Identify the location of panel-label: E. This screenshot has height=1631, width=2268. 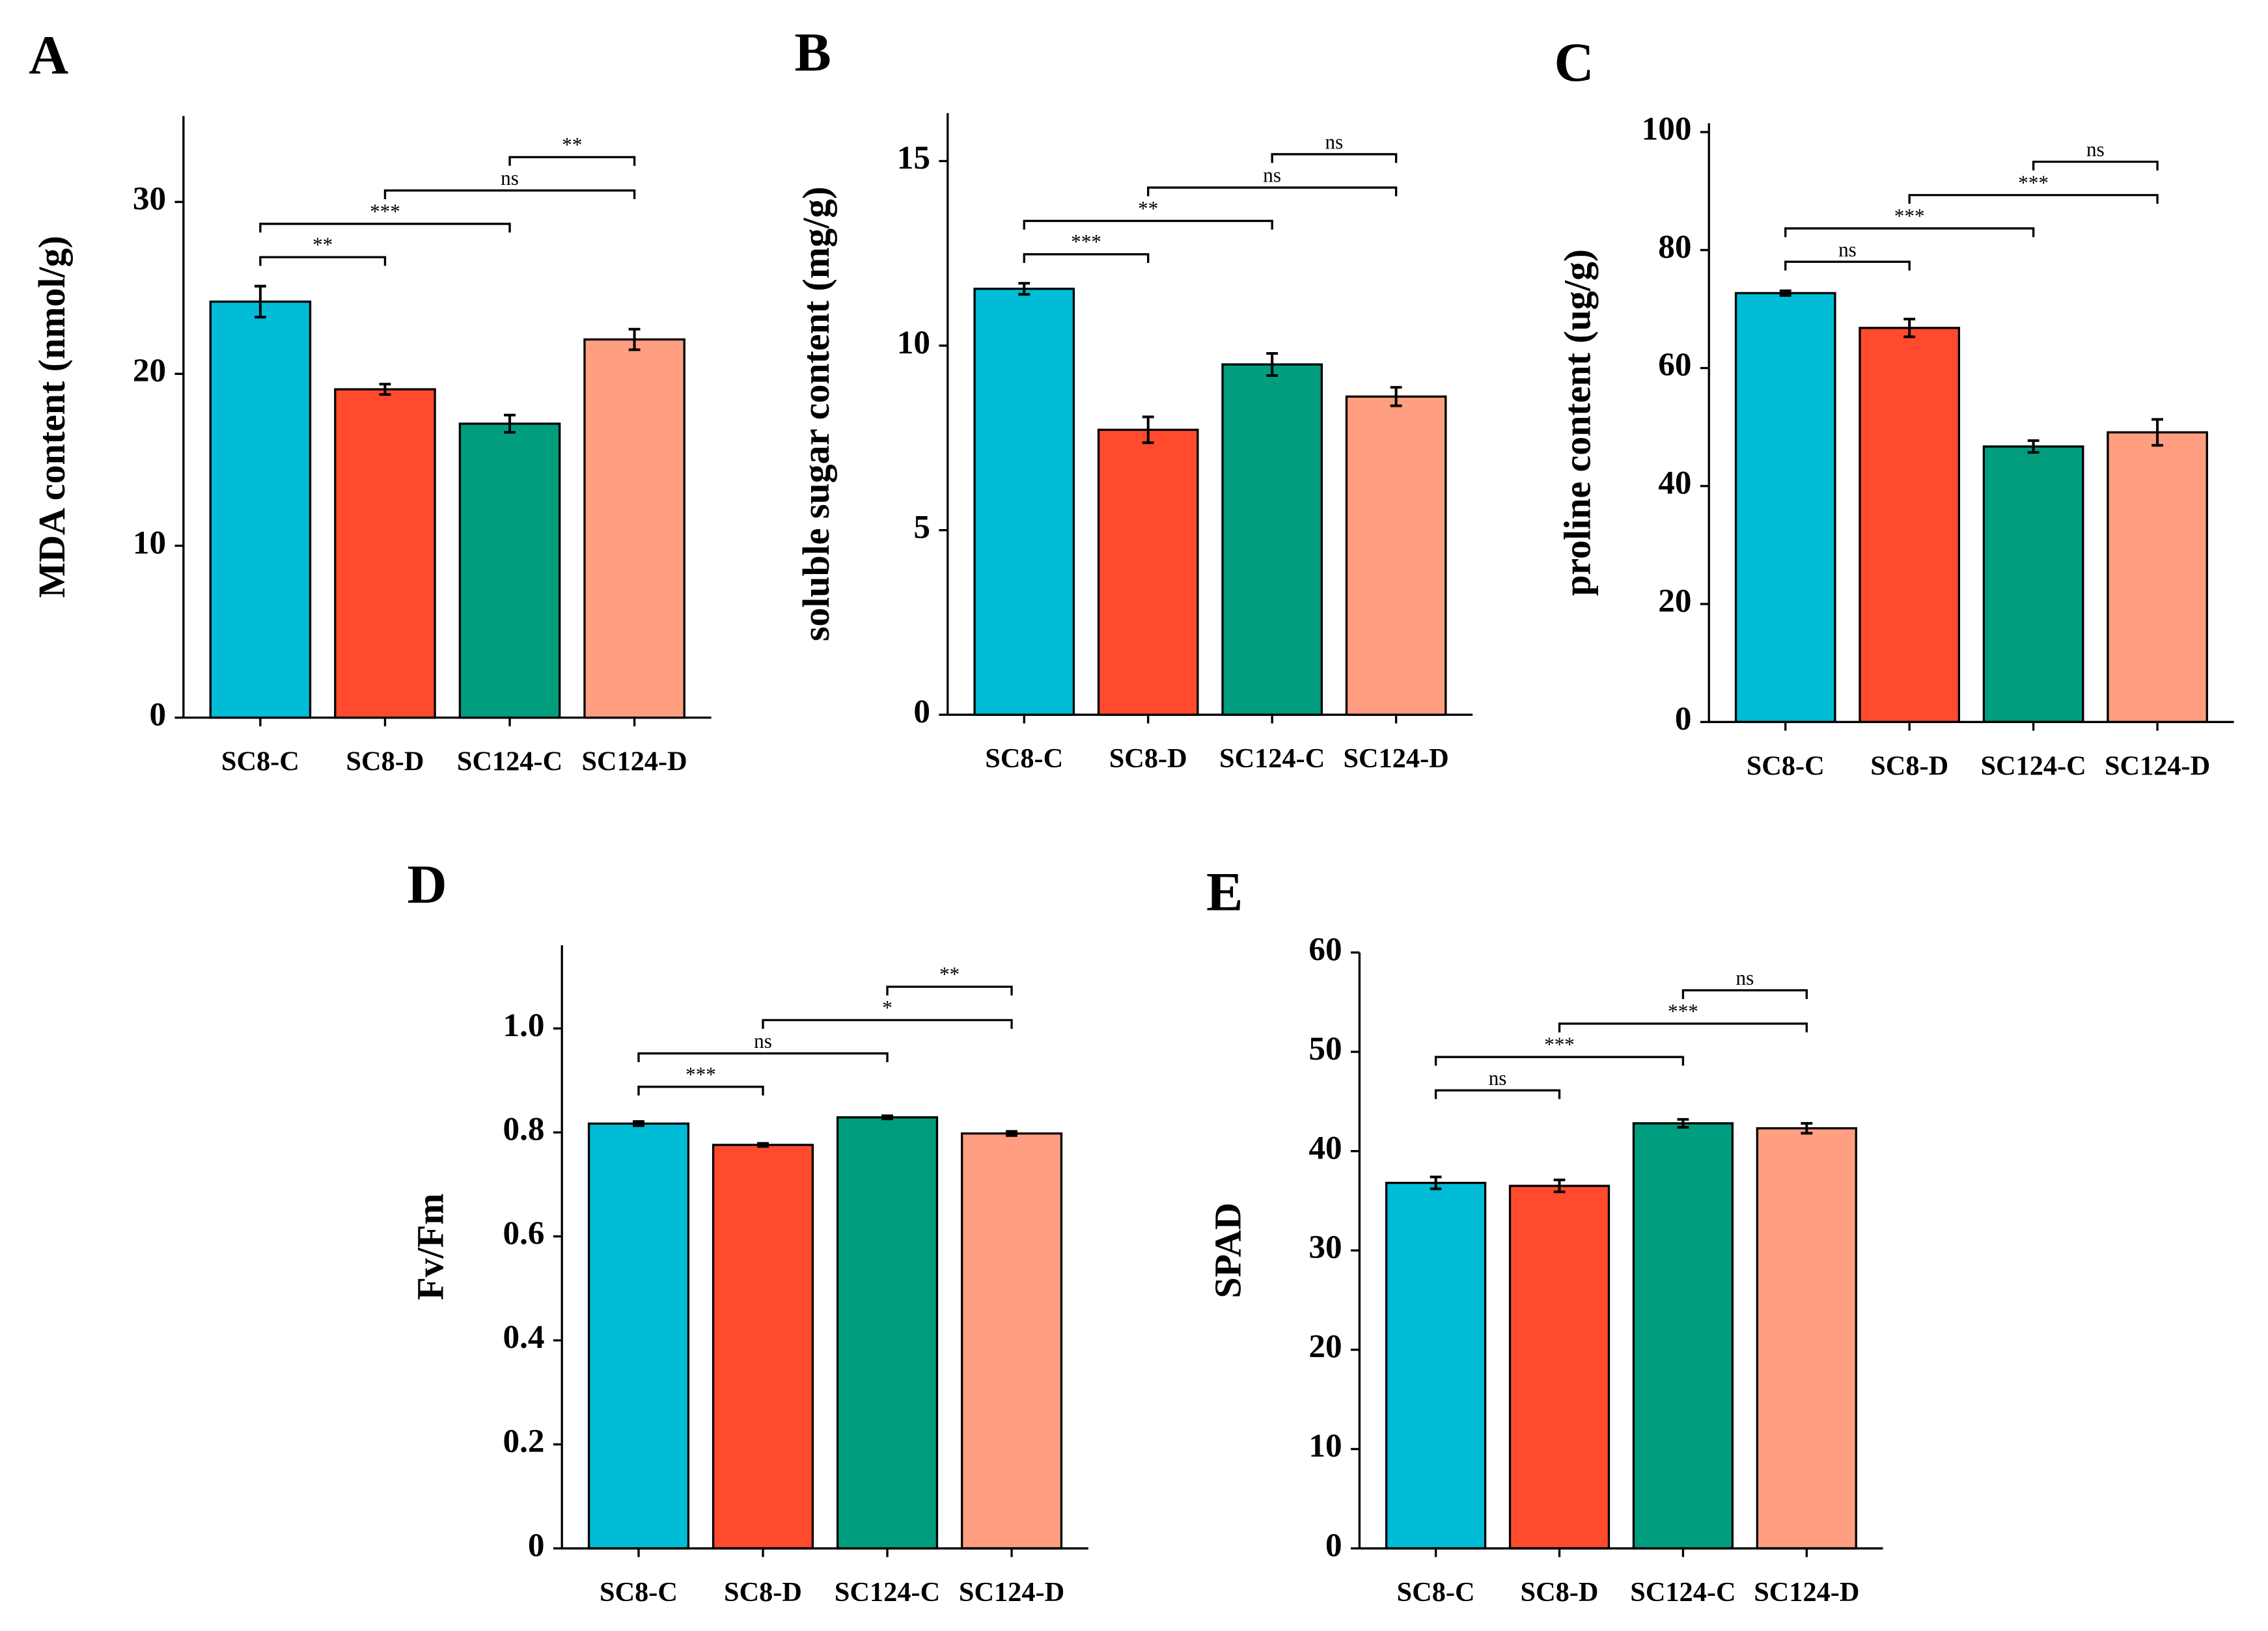
(1224, 892).